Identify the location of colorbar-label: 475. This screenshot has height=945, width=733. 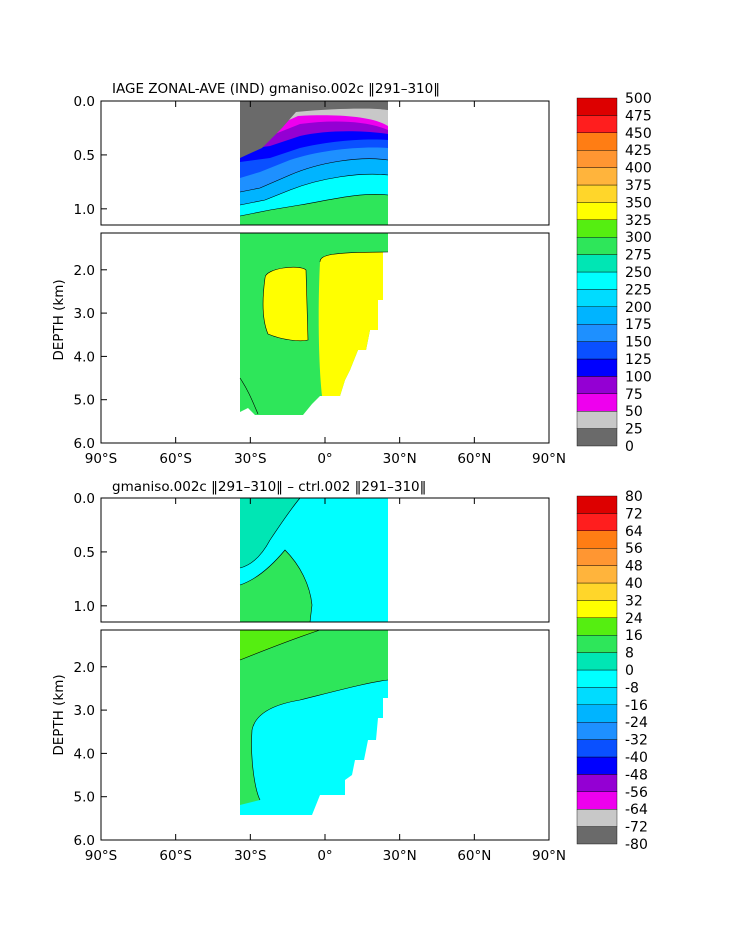
(638, 116).